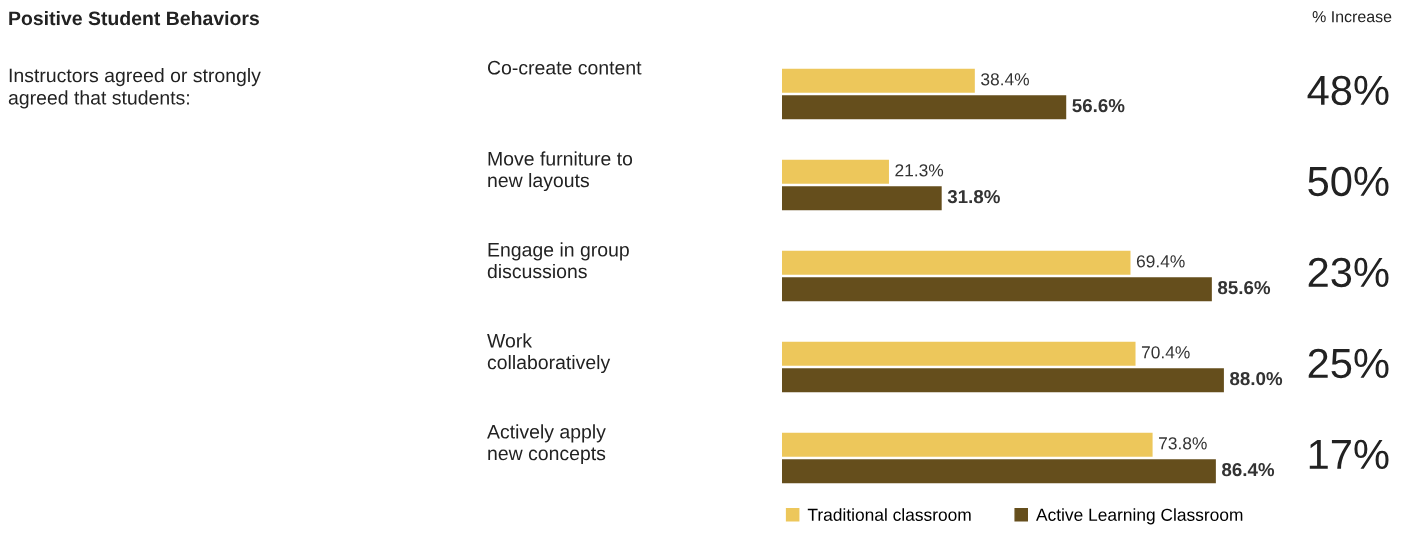 The width and height of the screenshot is (1410, 542). Describe the element at coordinates (558, 260) in the screenshot. I see `y-tick-label: Engage in group discussions` at that location.